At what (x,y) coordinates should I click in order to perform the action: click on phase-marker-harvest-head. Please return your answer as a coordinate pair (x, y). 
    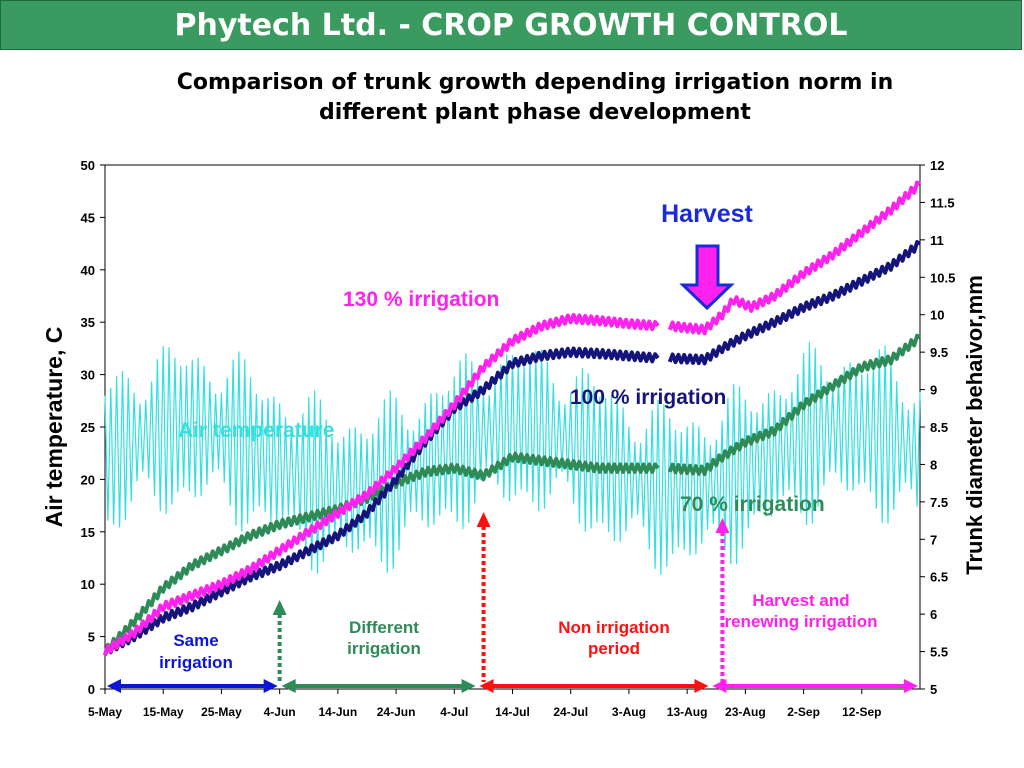
    Looking at the image, I should click on (722, 525).